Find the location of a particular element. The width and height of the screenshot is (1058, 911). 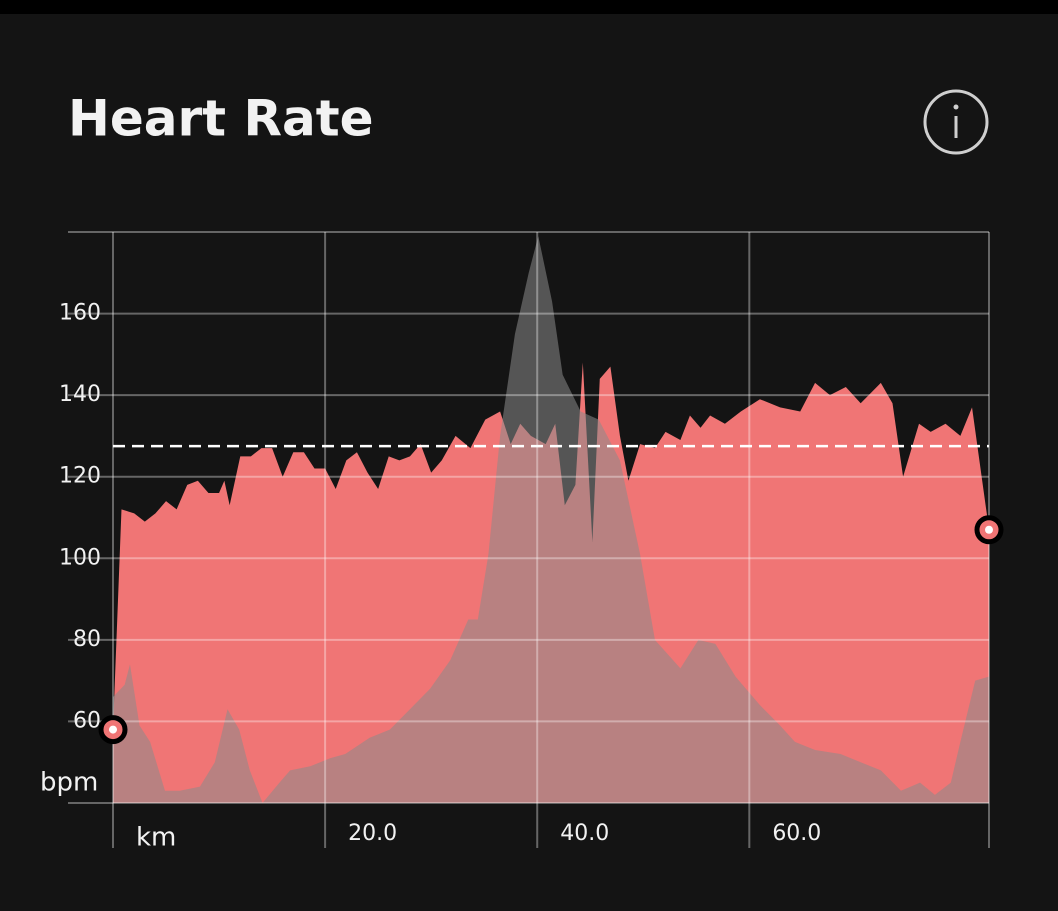

y-tick-label: 160 is located at coordinates (80, 313).